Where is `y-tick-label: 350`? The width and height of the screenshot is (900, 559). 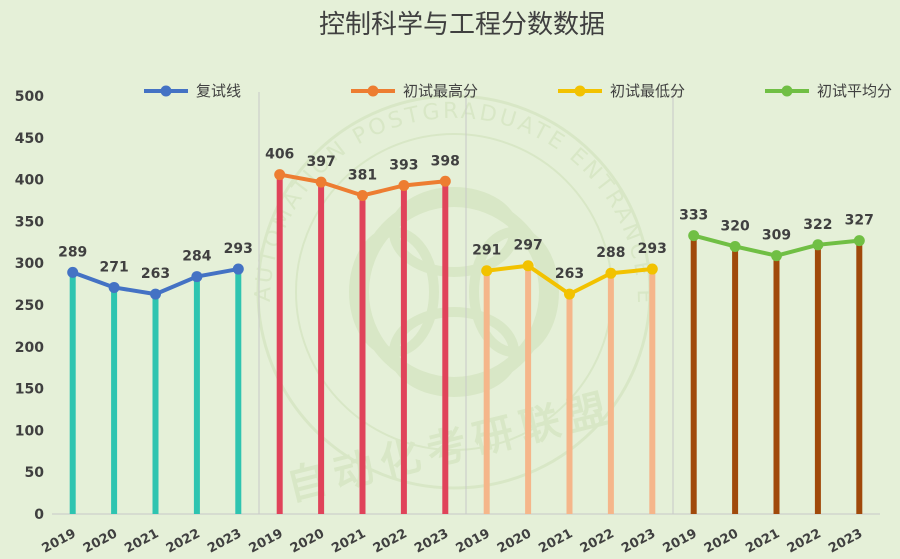
y-tick-label: 350 is located at coordinates (29, 222).